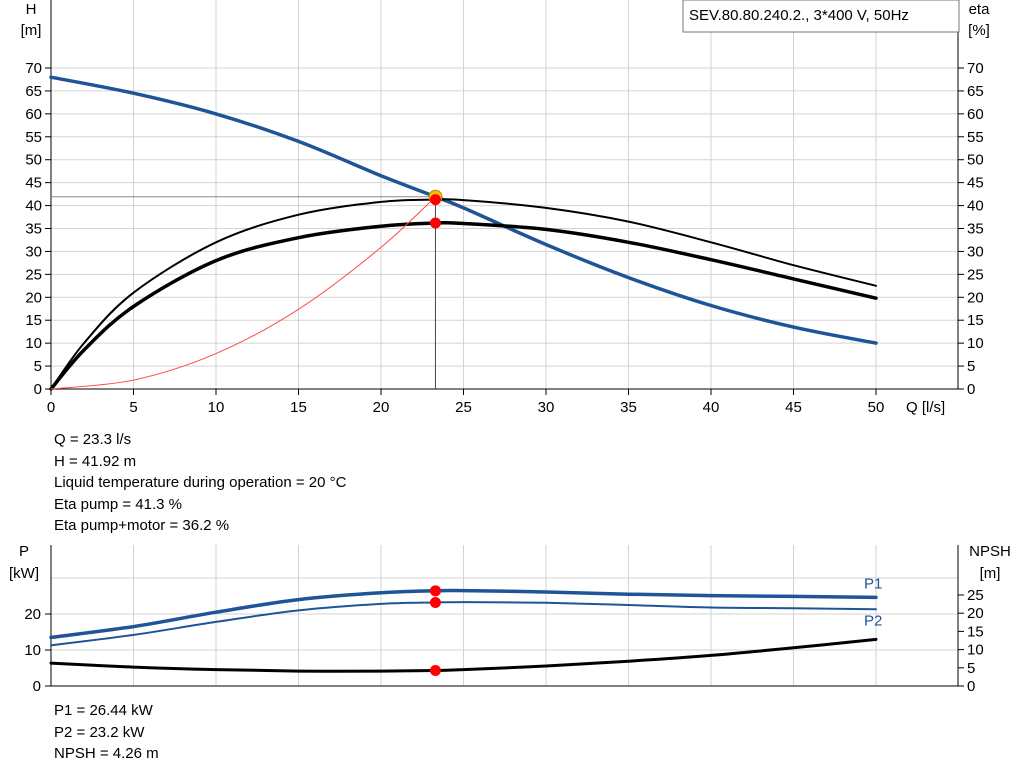 The image size is (1024, 781). Describe the element at coordinates (32, 614) in the screenshot. I see `bottom-left-tick-label: 20` at that location.